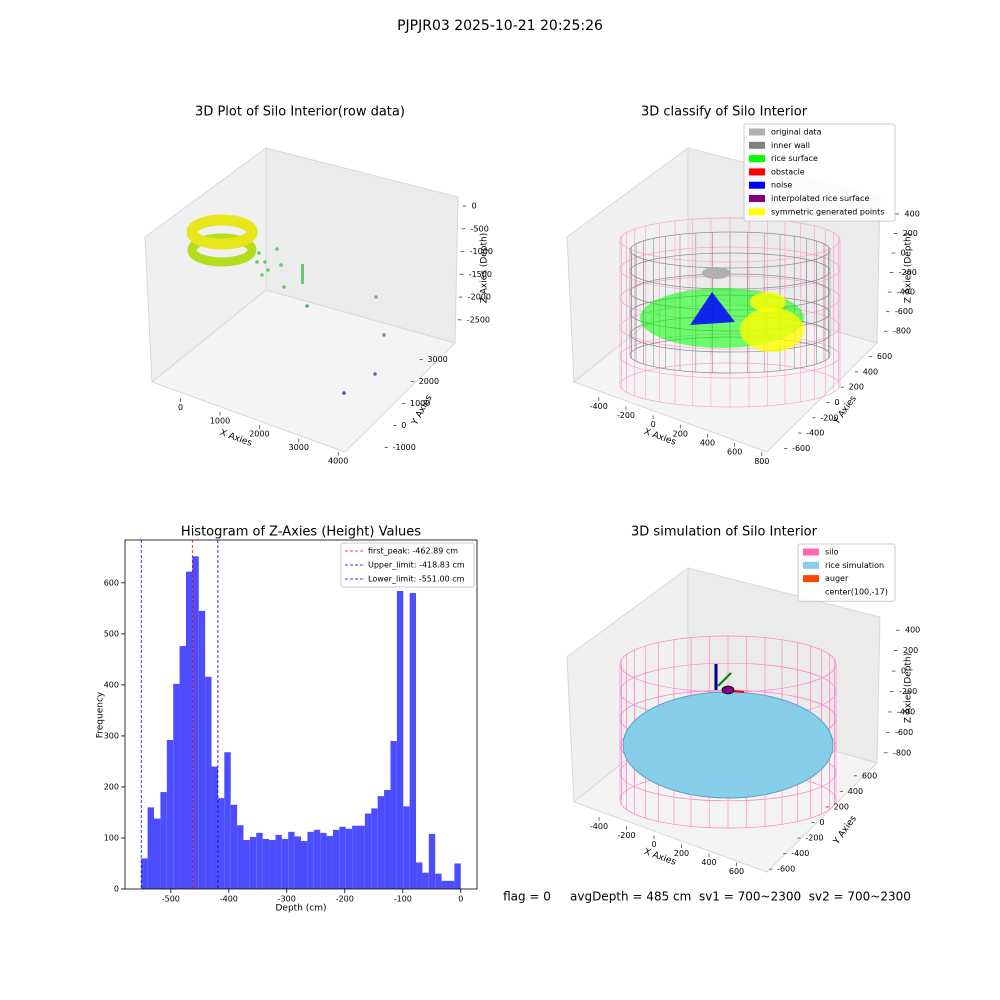 This screenshot has height=1000, width=1000. I want to click on legend-box, so click(819, 172).